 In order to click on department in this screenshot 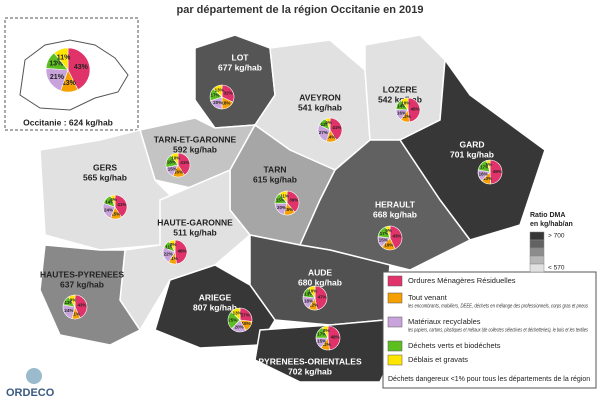, I will do `click(90, 295)`.